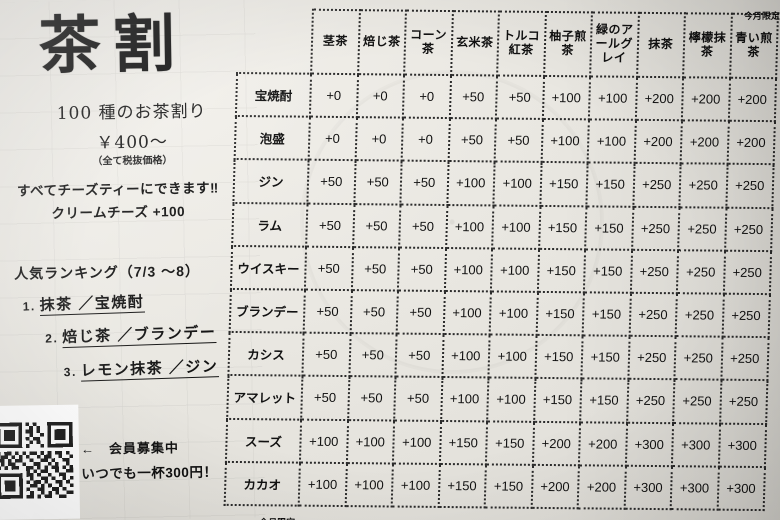 This screenshot has width=780, height=520. Describe the element at coordinates (426, 96) in the screenshot. I see `price-cell-r1-c3: +0` at that location.